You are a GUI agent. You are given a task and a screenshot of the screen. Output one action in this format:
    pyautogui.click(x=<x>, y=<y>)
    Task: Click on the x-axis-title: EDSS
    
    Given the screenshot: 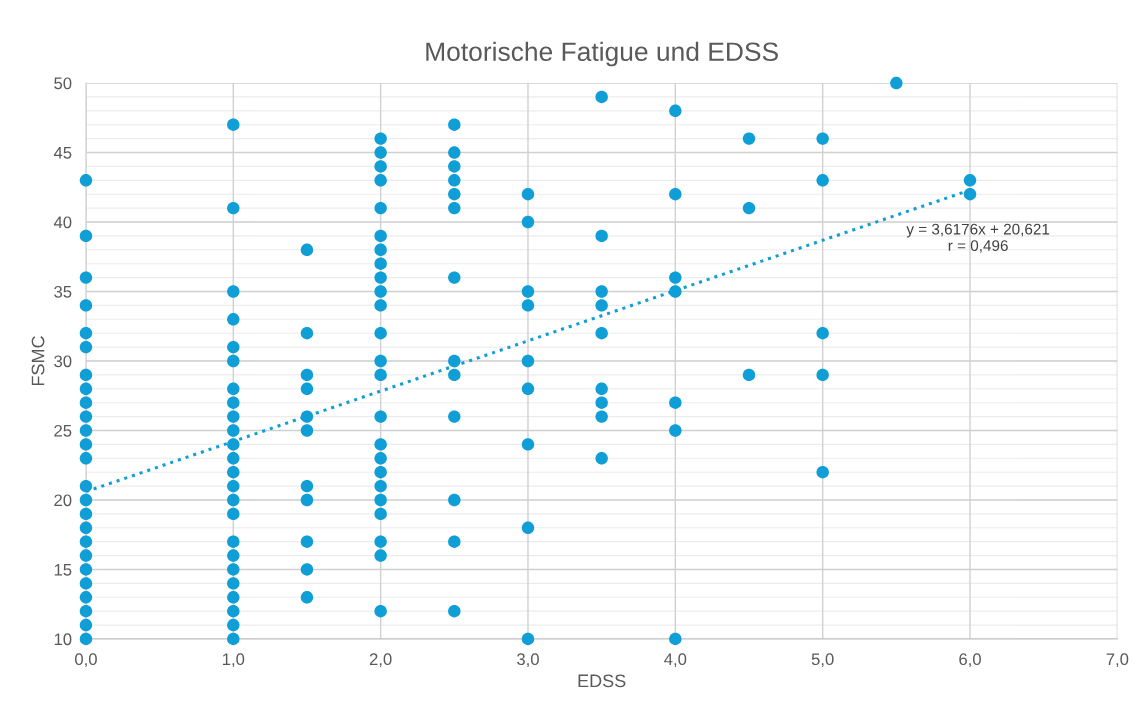 What is the action you would take?
    pyautogui.click(x=602, y=681)
    